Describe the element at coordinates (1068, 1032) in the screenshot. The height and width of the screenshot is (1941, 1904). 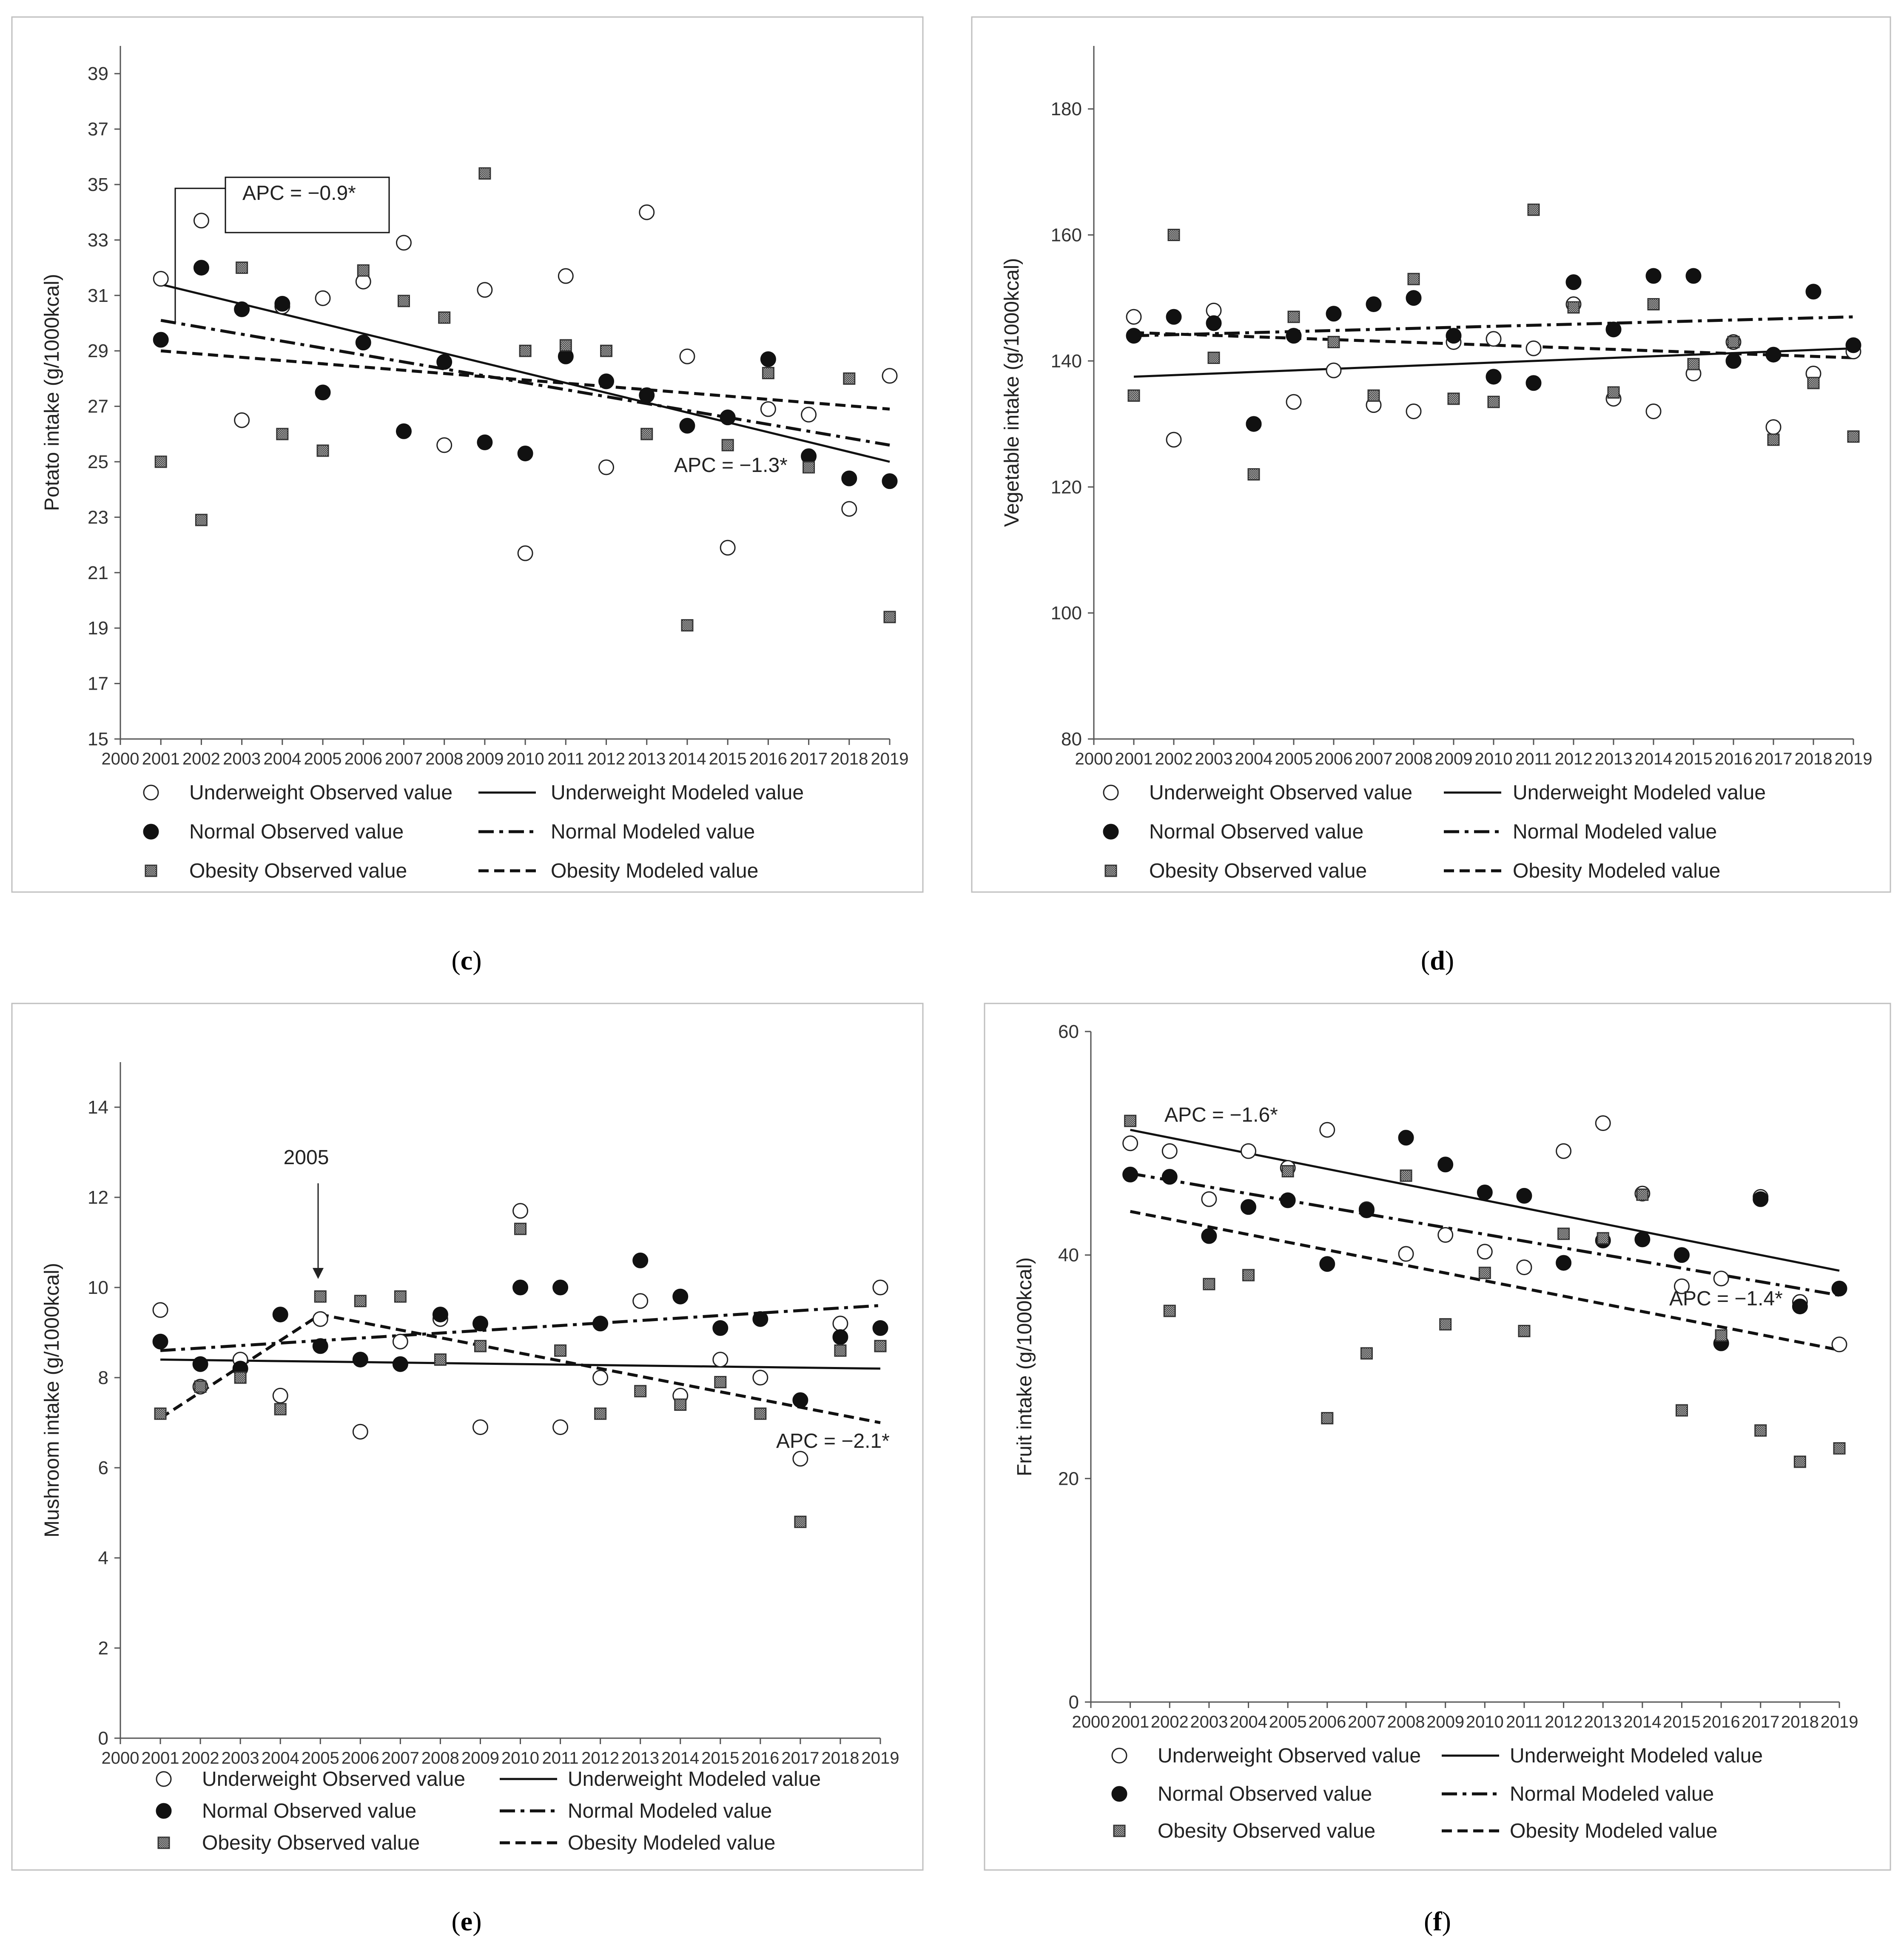
I see `y-tick-label: 60` at that location.